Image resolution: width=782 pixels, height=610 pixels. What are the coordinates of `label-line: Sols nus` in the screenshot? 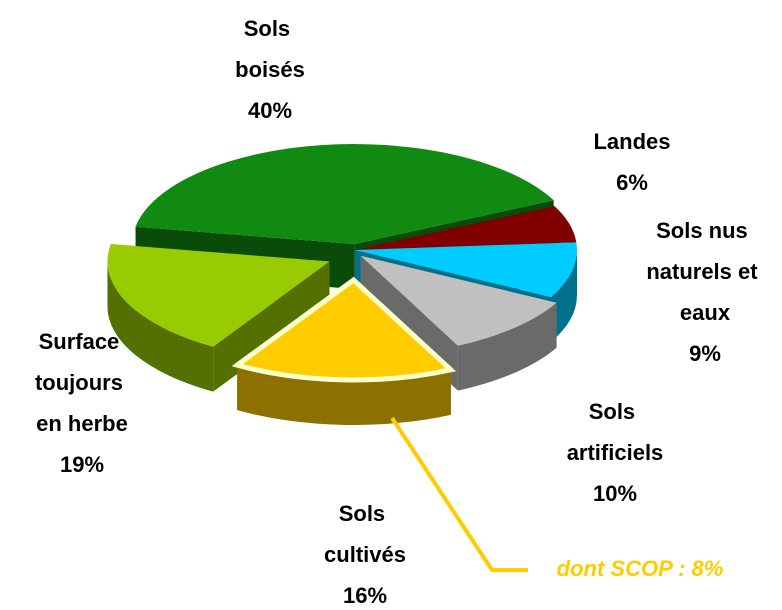 It's located at (705, 230).